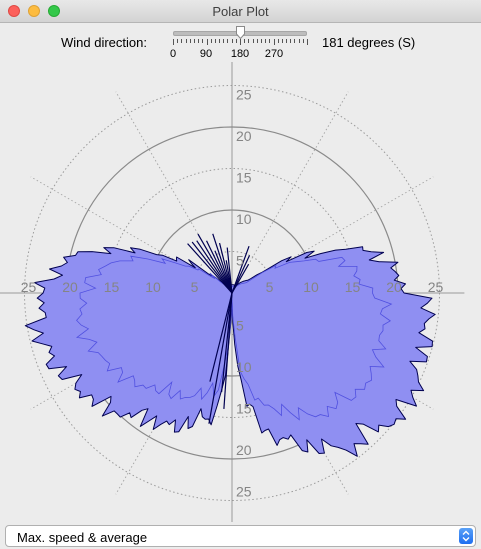  What do you see at coordinates (14, 11) in the screenshot?
I see `close-button` at bounding box center [14, 11].